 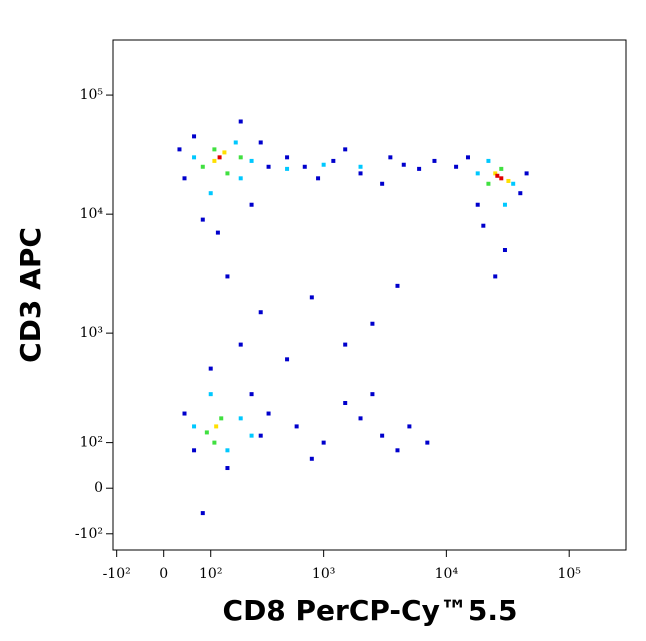 What do you see at coordinates (323, 574) in the screenshot?
I see `x-tick-label: 10³` at bounding box center [323, 574].